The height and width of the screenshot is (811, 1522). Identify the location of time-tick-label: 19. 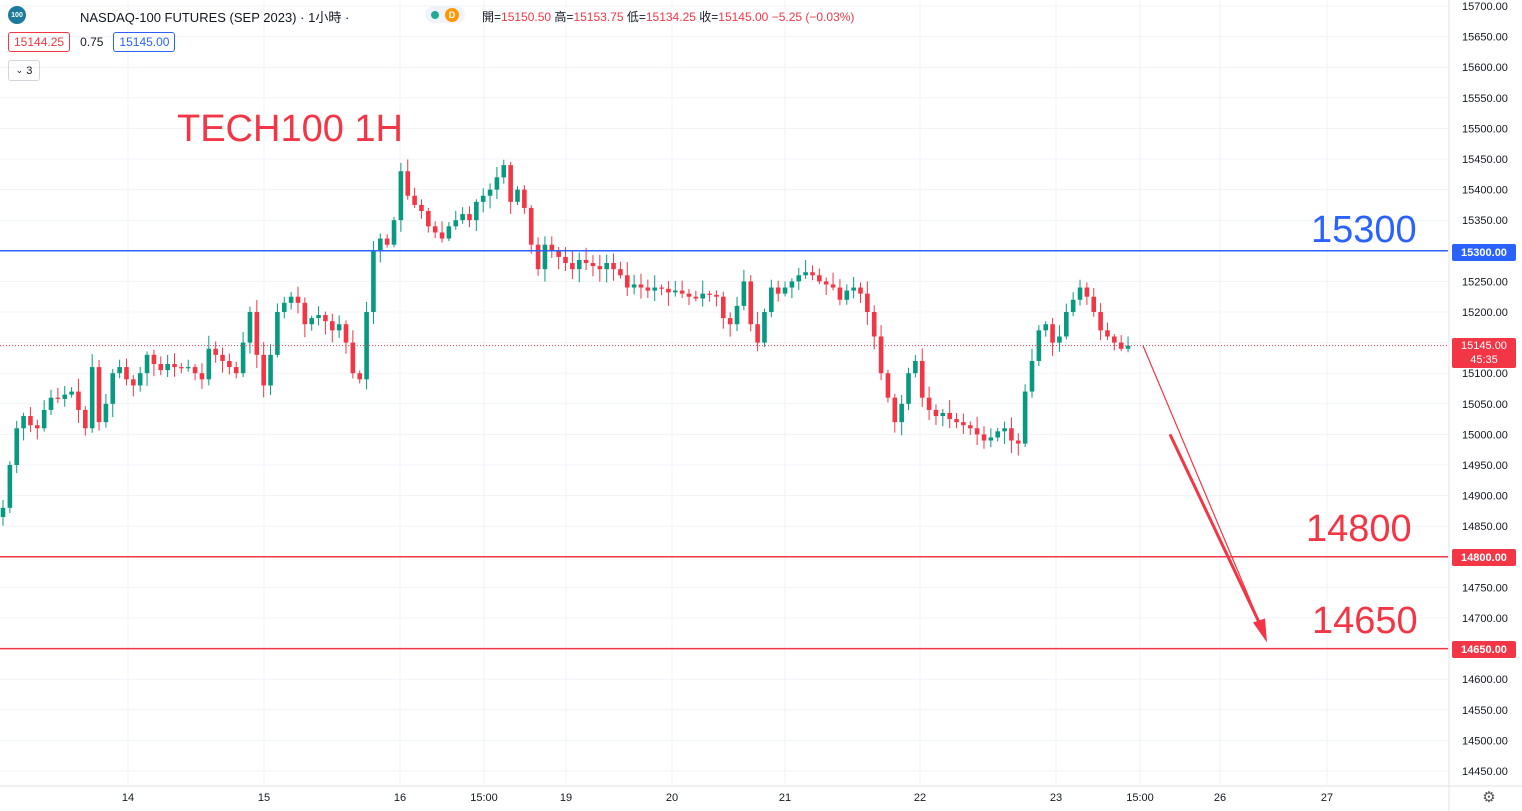
(566, 798).